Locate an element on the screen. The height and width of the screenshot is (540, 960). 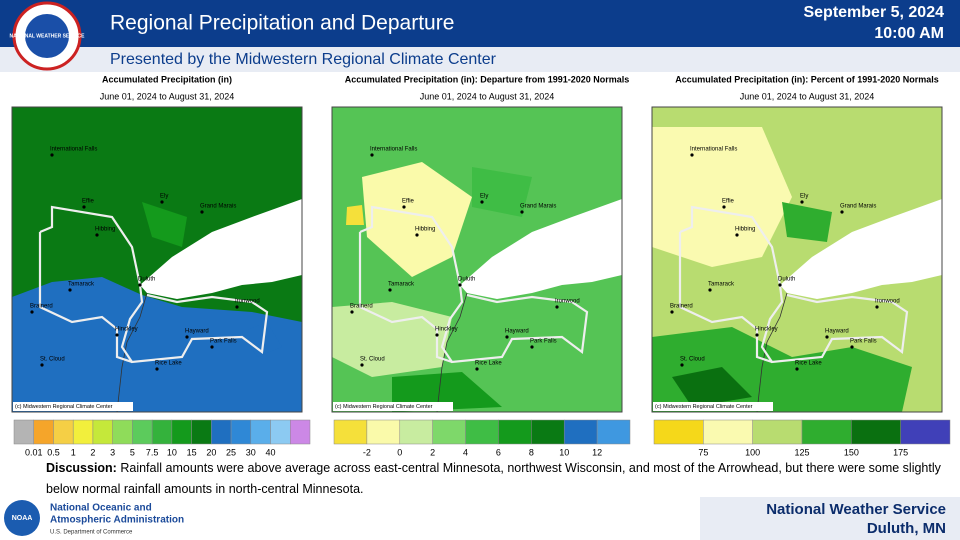
title: Regional Precipitation and Departure is located at coordinates (282, 23).